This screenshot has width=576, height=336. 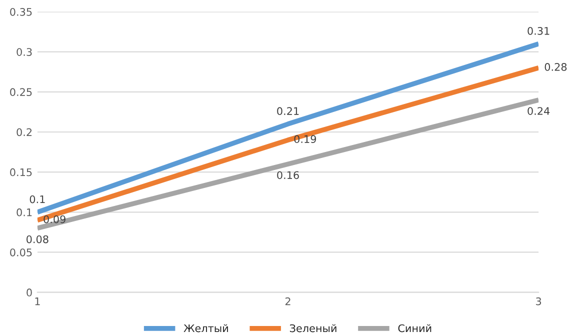 I want to click on legend-label: Зеленый, so click(x=313, y=328).